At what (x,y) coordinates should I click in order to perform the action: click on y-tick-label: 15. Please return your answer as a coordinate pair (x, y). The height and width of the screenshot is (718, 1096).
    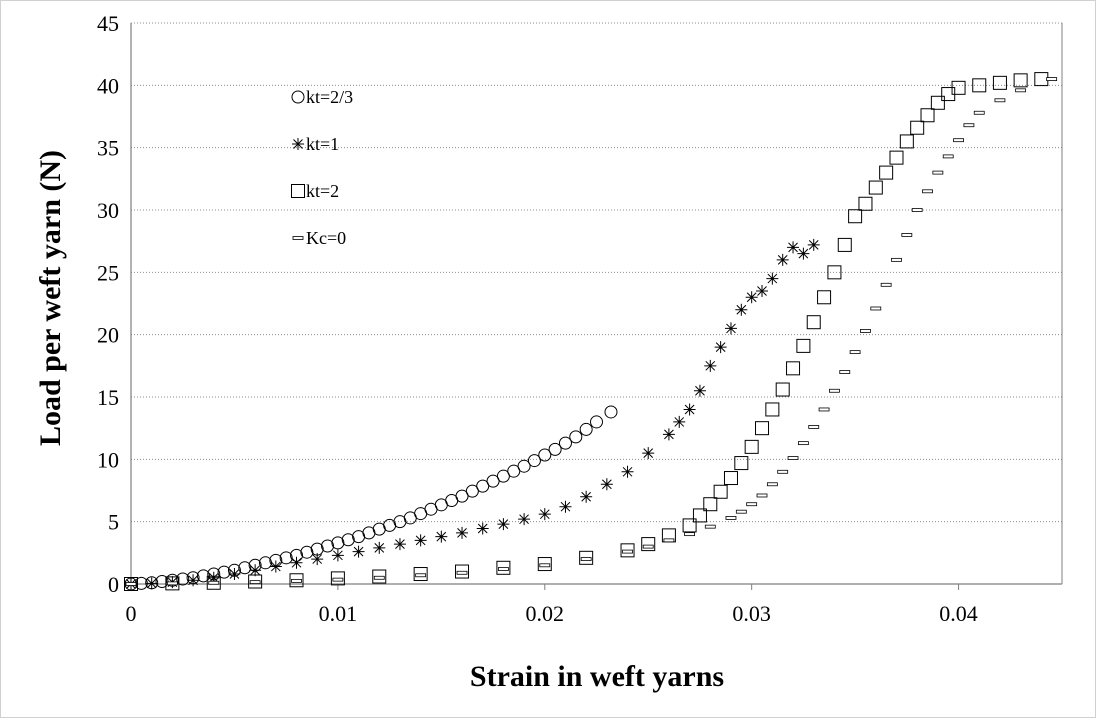
    Looking at the image, I should click on (108, 397).